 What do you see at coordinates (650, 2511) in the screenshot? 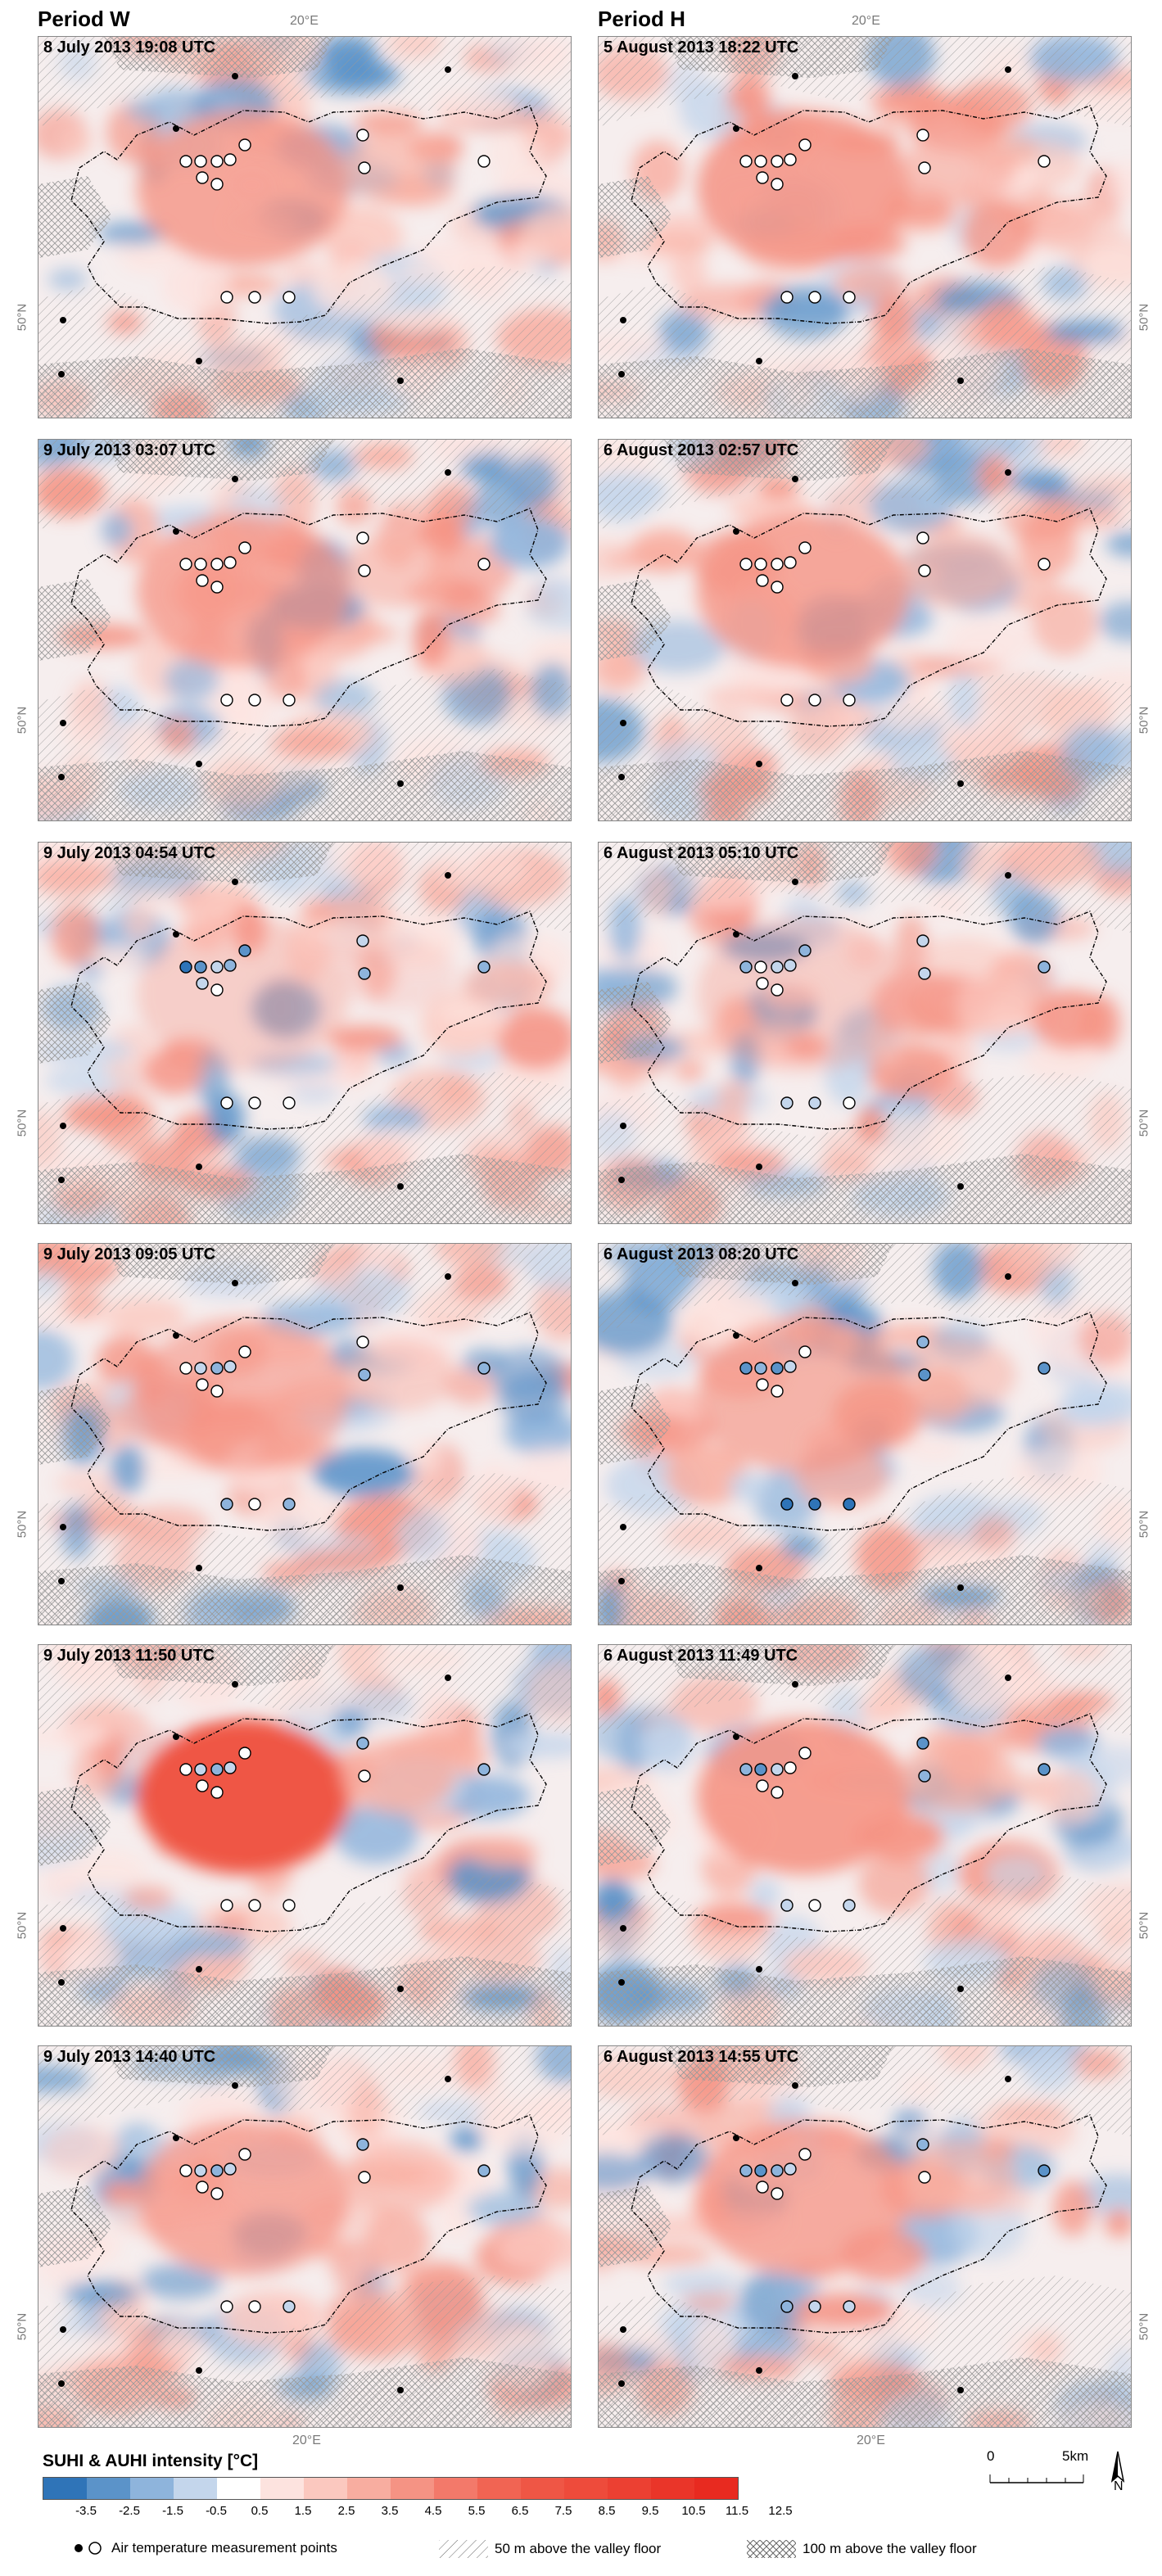
I see `colorbar-tick-label: 9.5` at bounding box center [650, 2511].